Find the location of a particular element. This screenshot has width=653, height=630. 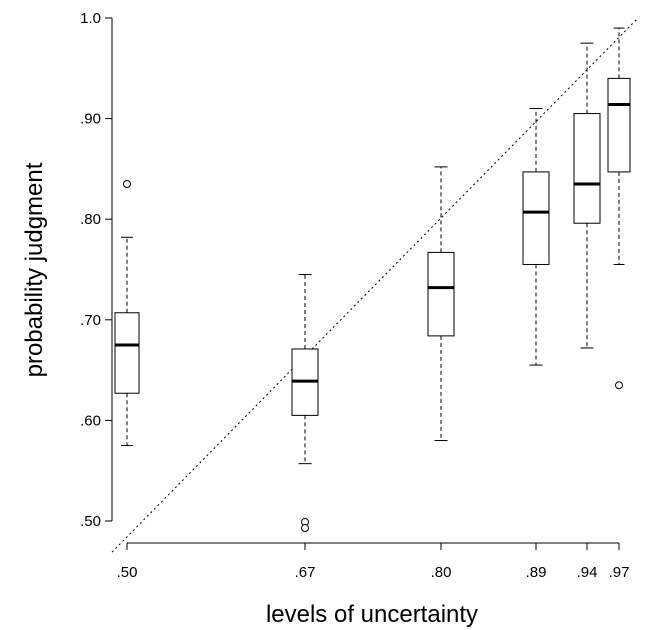

x-tick-label: .97 is located at coordinates (619, 572).